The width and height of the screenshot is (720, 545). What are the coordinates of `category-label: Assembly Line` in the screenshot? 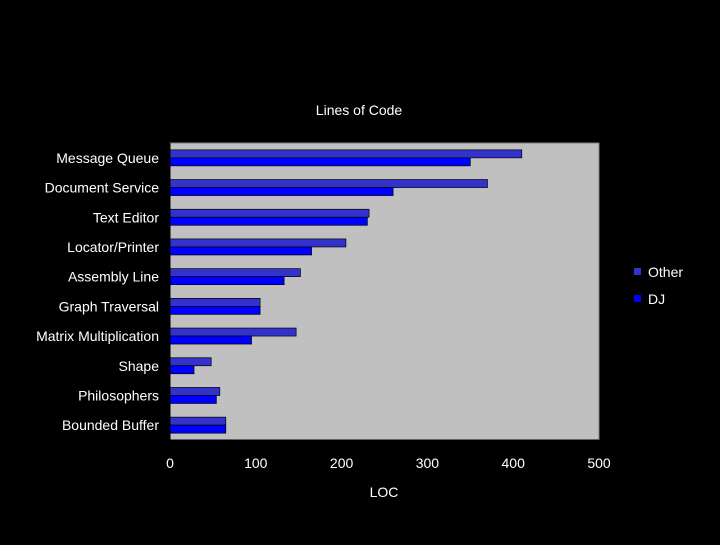 It's located at (113, 277).